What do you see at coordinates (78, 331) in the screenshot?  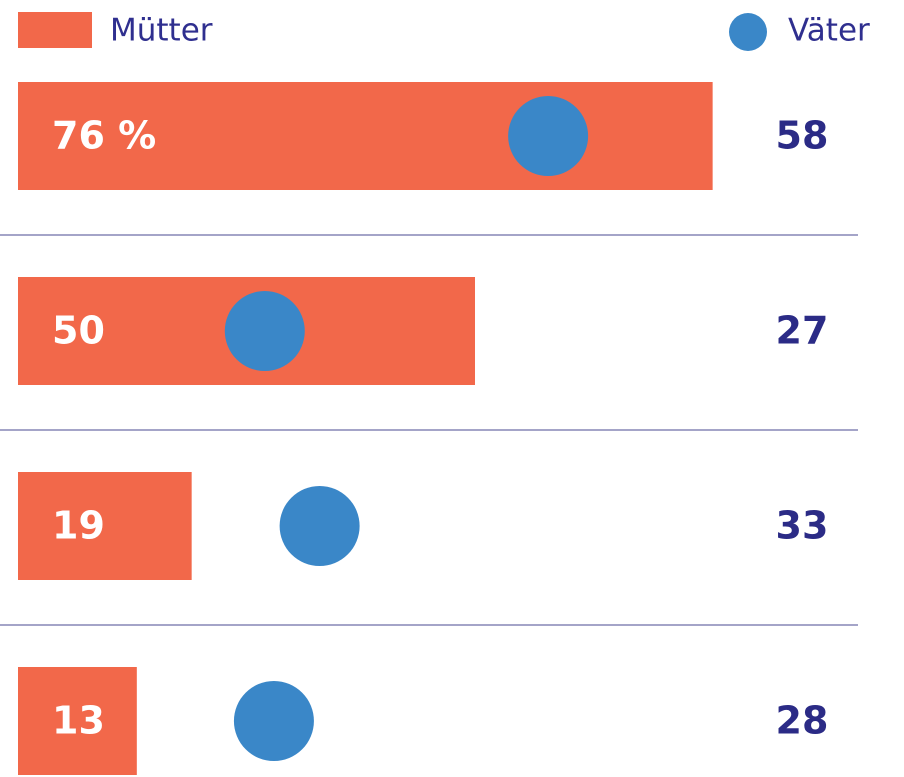 I see `bar-label: 50` at bounding box center [78, 331].